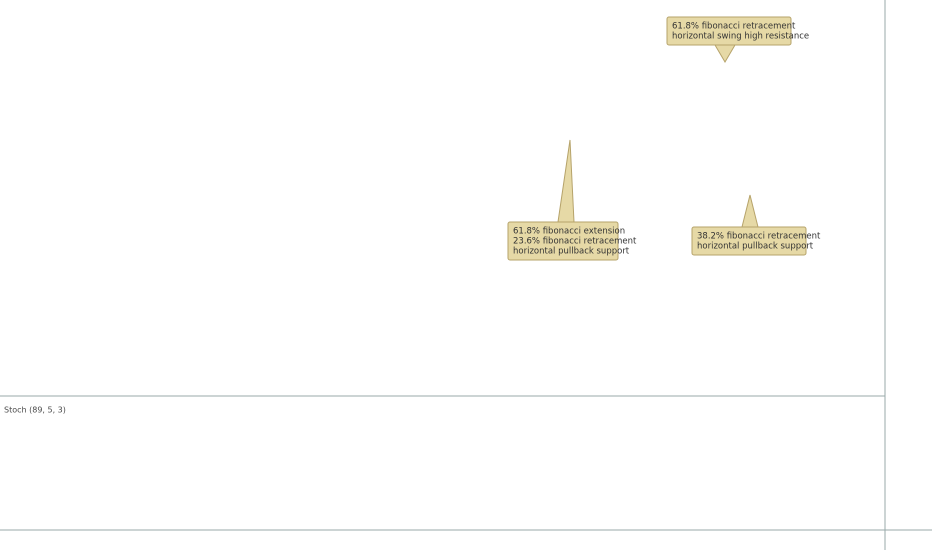  I want to click on callout-text: horizontal swing high resistance, so click(740, 37).